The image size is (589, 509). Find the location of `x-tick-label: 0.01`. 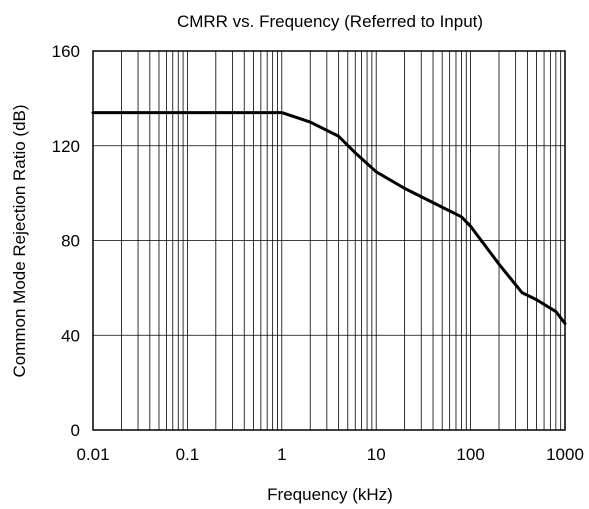

x-tick-label: 0.01 is located at coordinates (92, 454).